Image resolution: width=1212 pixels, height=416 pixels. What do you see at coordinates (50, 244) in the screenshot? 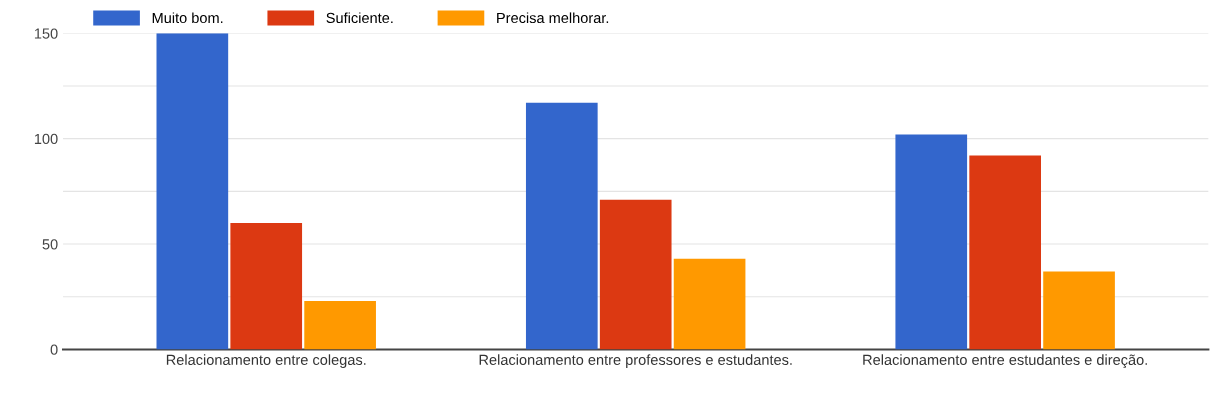
I see `y-tick-label: 50` at bounding box center [50, 244].